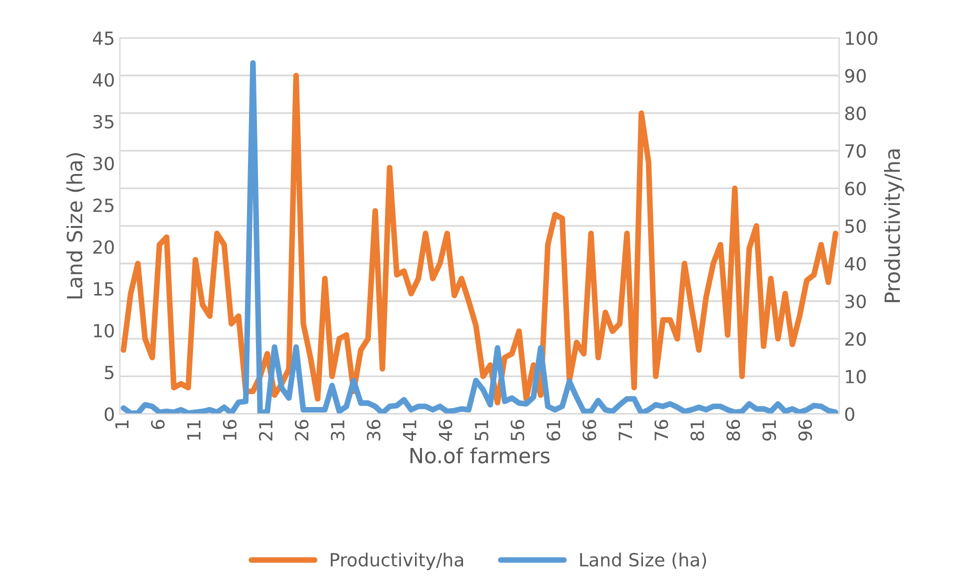  I want to click on y2-tick-label: 50, so click(855, 226).